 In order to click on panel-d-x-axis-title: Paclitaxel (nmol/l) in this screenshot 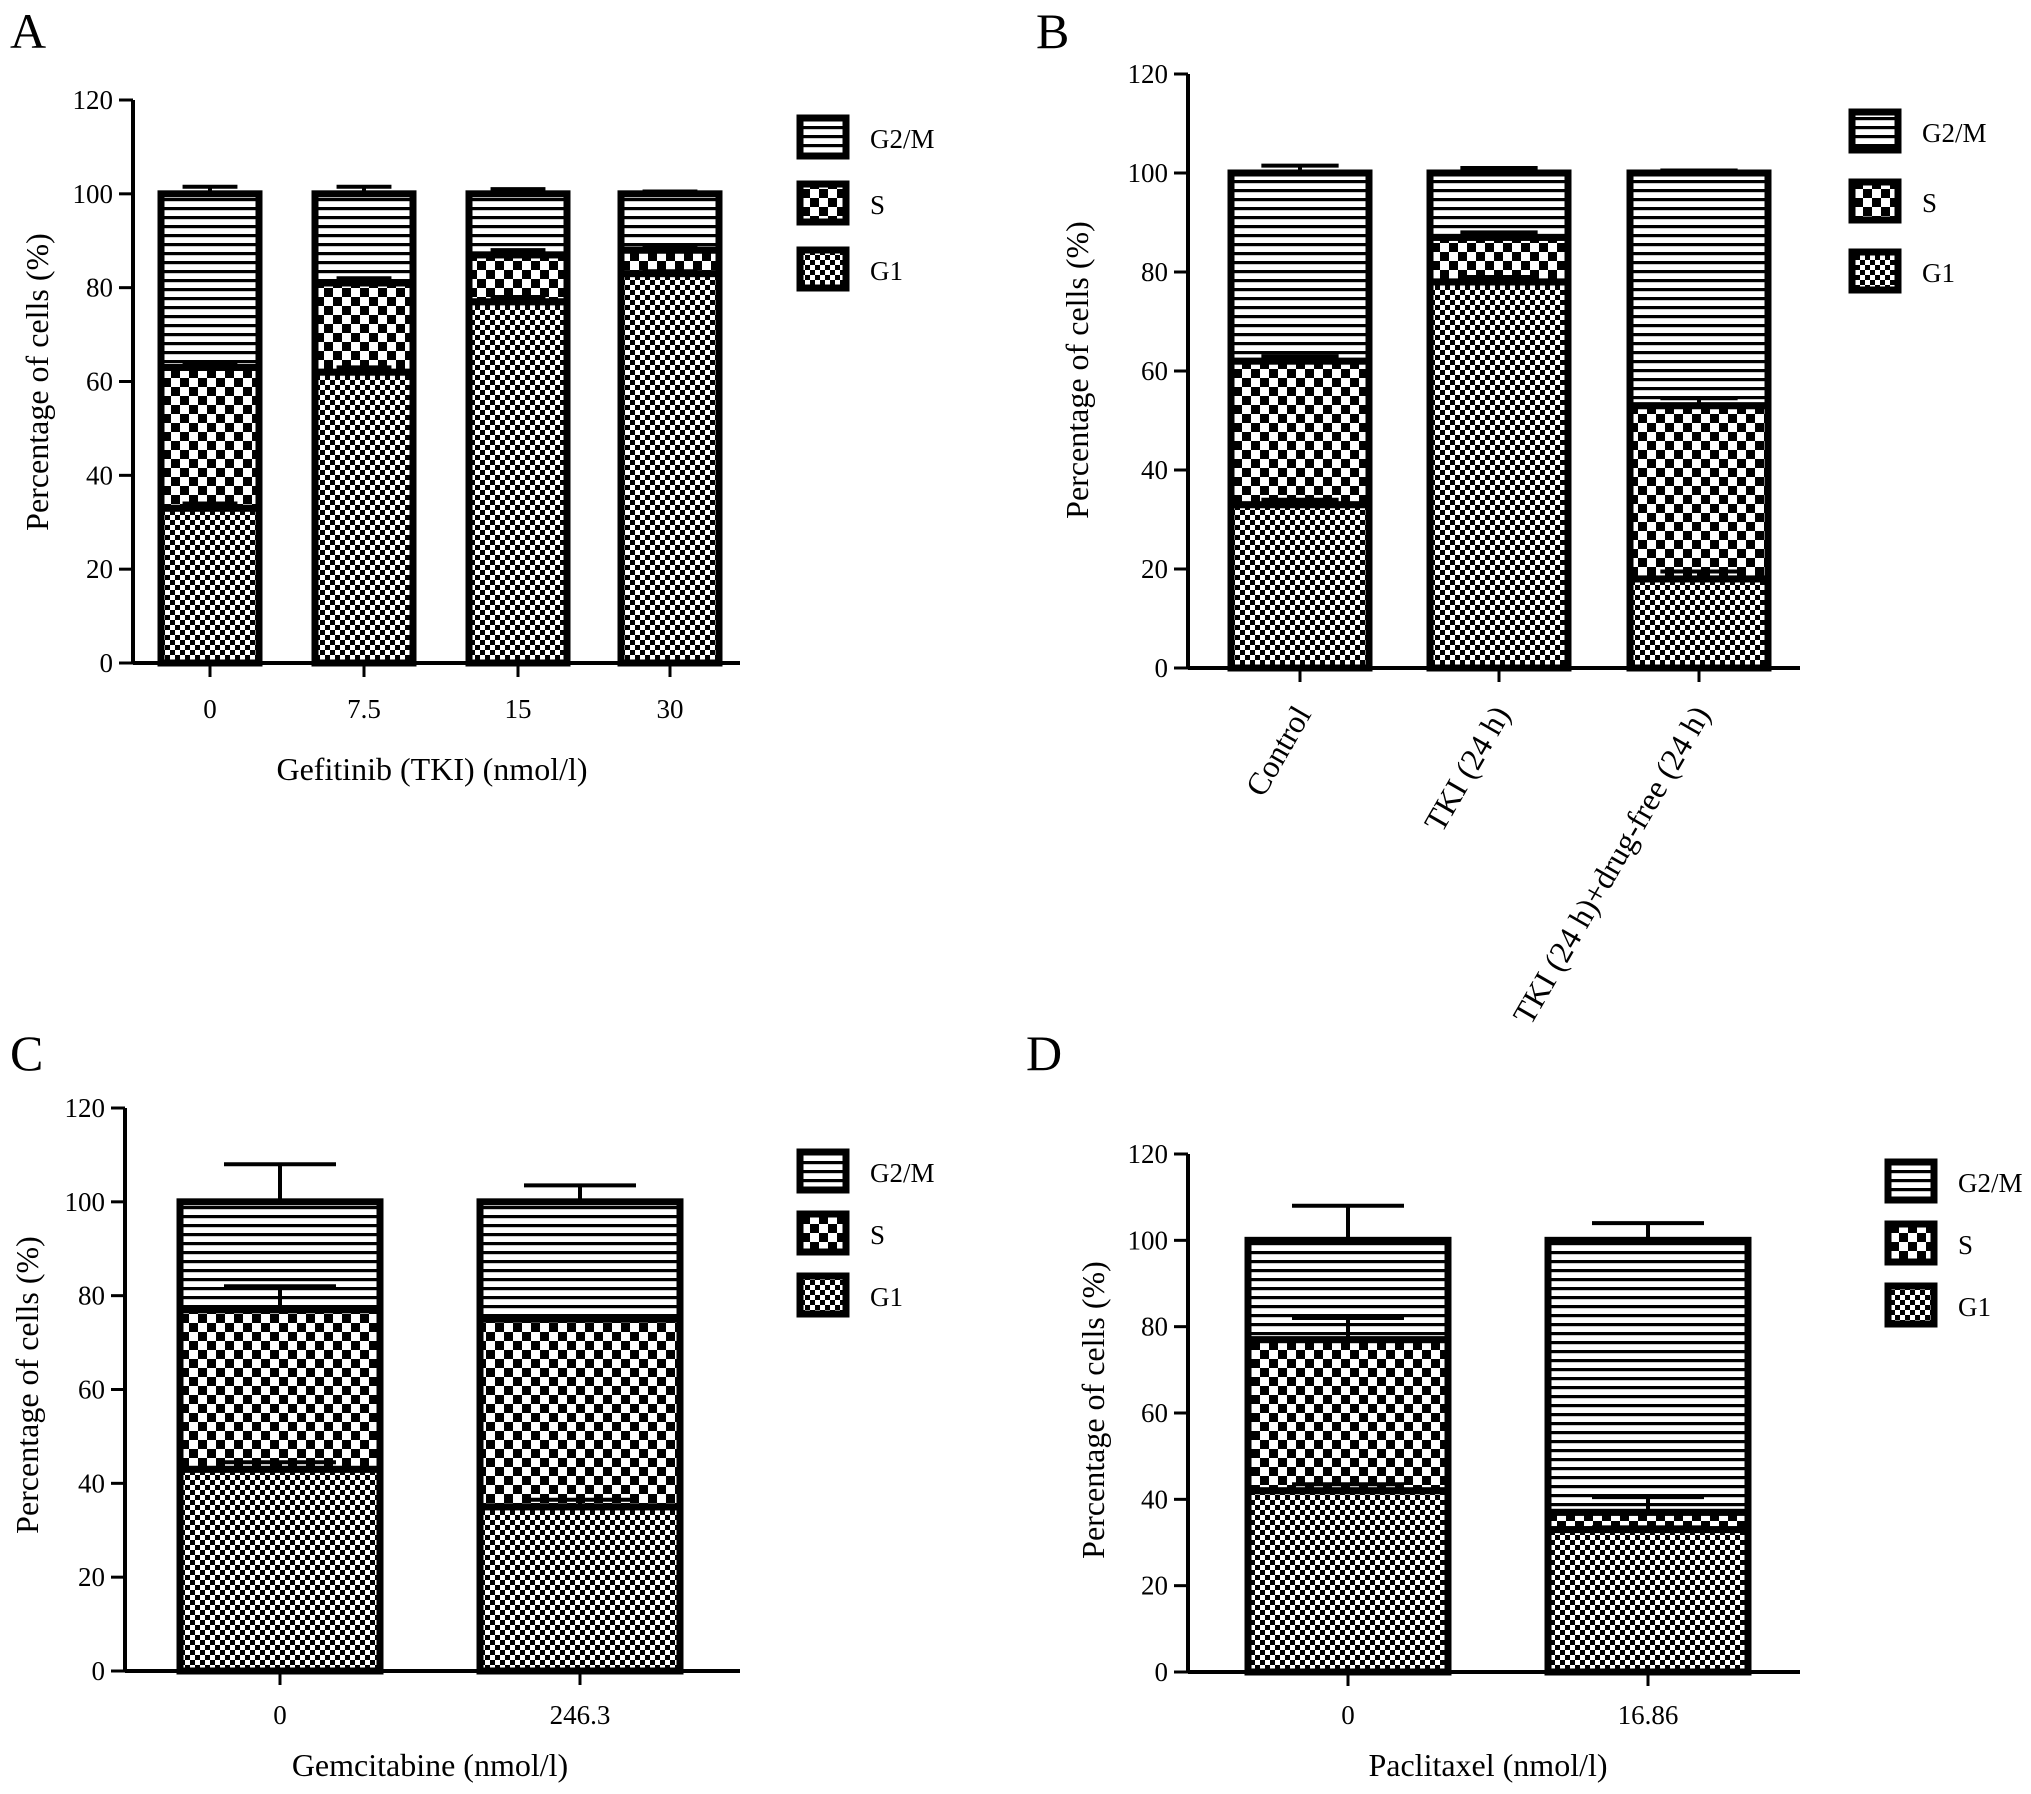, I will do `click(1487, 1765)`.